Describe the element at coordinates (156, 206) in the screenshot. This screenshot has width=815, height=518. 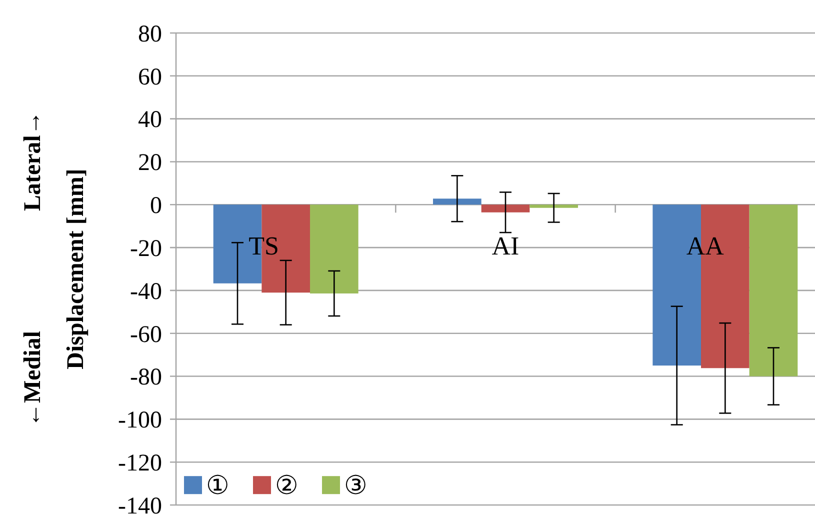
I see `y-tick-label: 0` at that location.